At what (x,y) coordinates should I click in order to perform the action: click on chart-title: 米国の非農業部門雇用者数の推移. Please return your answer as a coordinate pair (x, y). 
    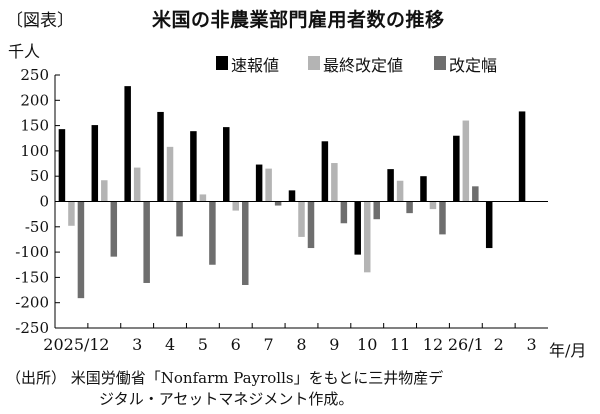
    Looking at the image, I should click on (298, 20).